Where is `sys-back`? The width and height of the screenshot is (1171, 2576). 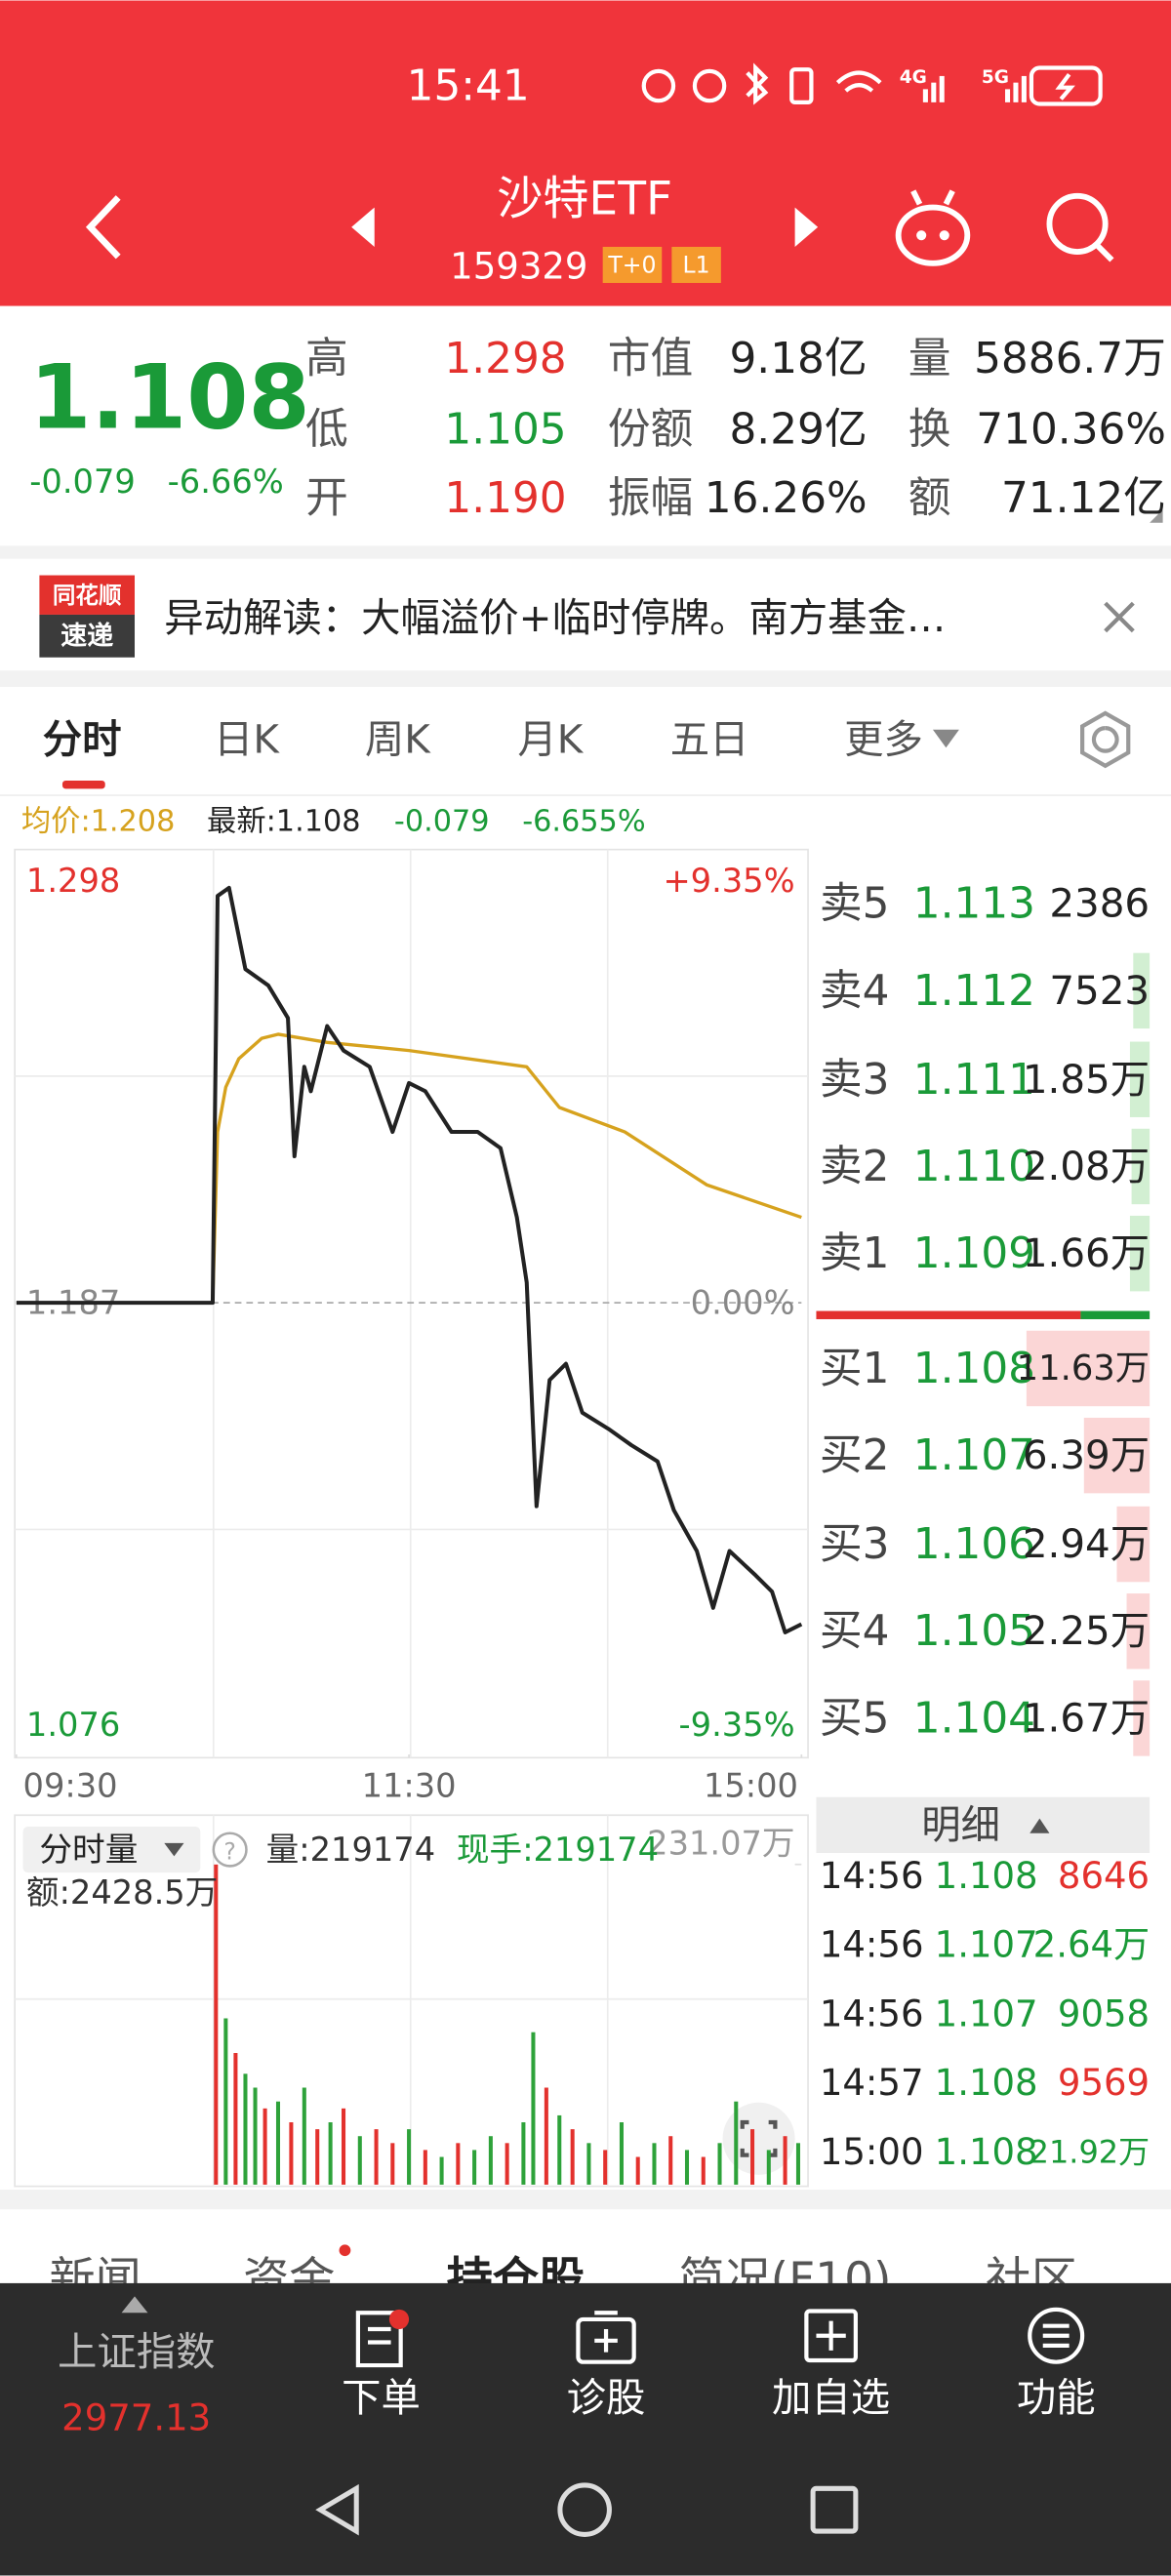
sys-back is located at coordinates (337, 2509).